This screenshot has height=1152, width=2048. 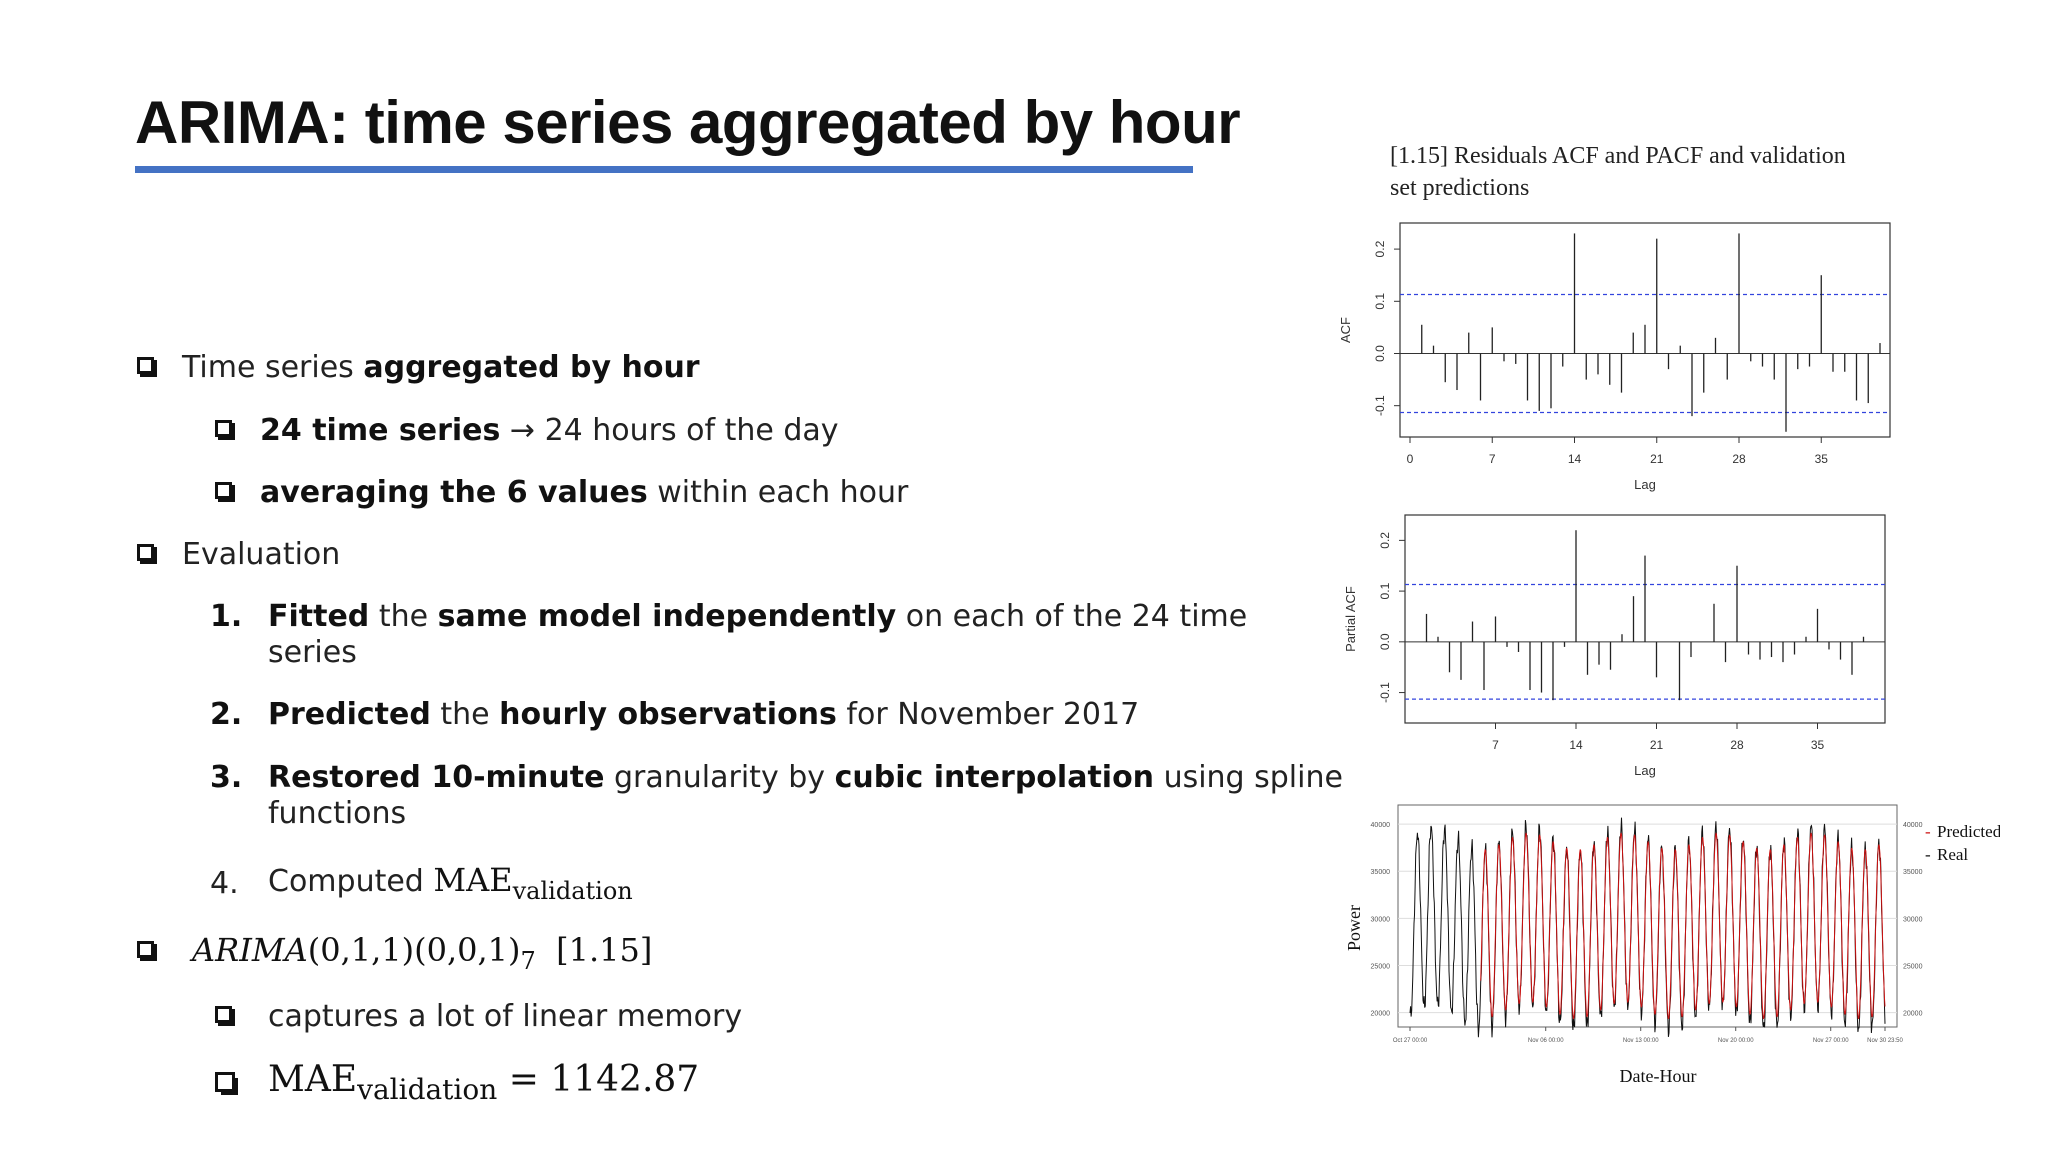 What do you see at coordinates (1410, 459) in the screenshot?
I see `x-tick-label: 0` at bounding box center [1410, 459].